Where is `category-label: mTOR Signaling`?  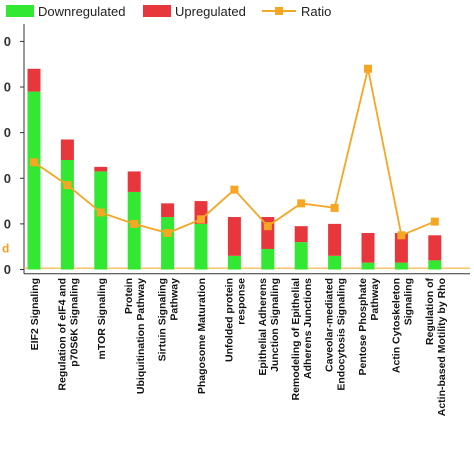
category-label: mTOR Signaling is located at coordinates (102, 318).